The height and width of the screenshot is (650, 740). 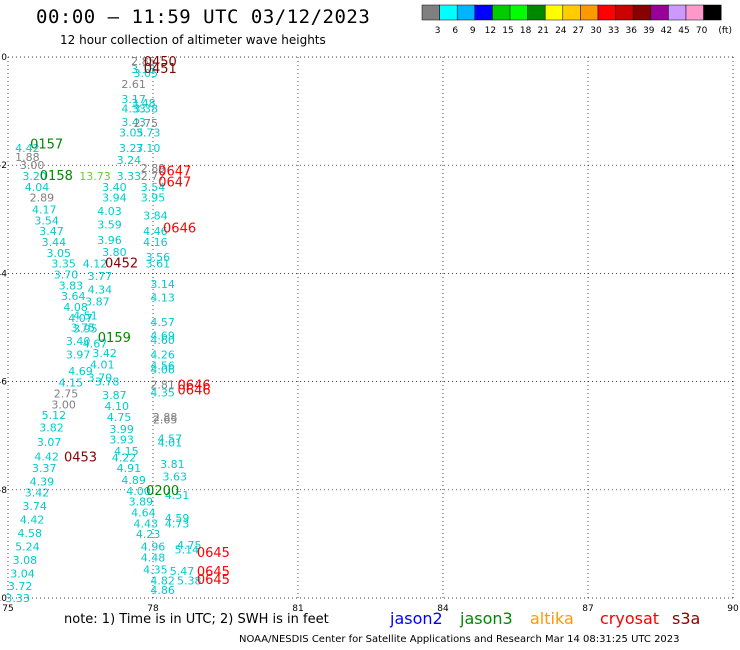 I want to click on swh-value-label: 5.12, so click(x=54, y=415).